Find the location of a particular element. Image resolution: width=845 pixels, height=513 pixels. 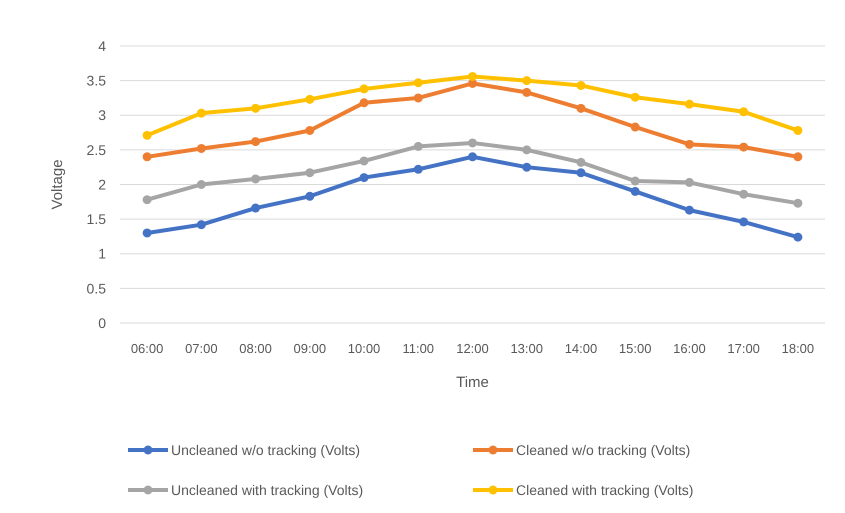

y-tick-label: 0.5 is located at coordinates (96, 288).